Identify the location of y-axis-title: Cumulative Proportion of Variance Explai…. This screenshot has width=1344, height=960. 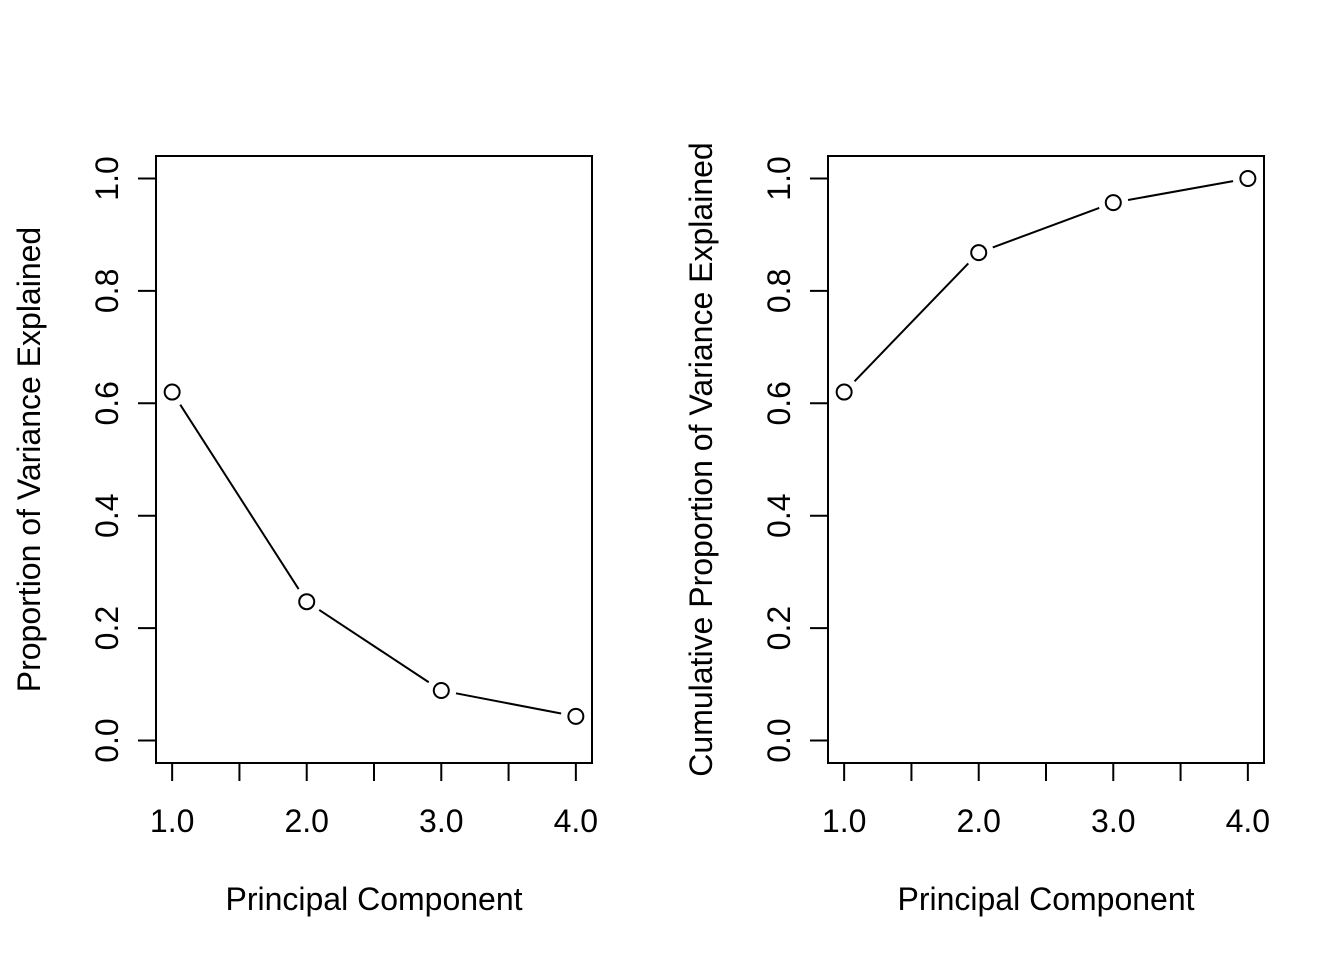
(701, 459).